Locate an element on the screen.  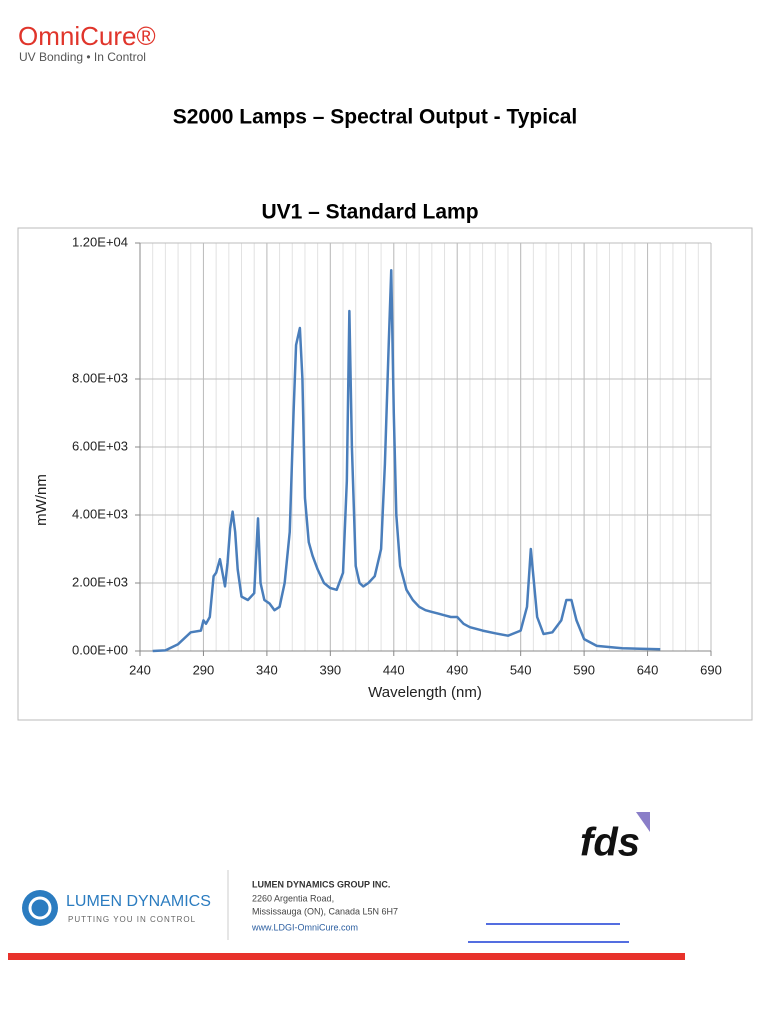
address-line: LUMEN DYNAMICS GROUP INC. is located at coordinates (321, 884).